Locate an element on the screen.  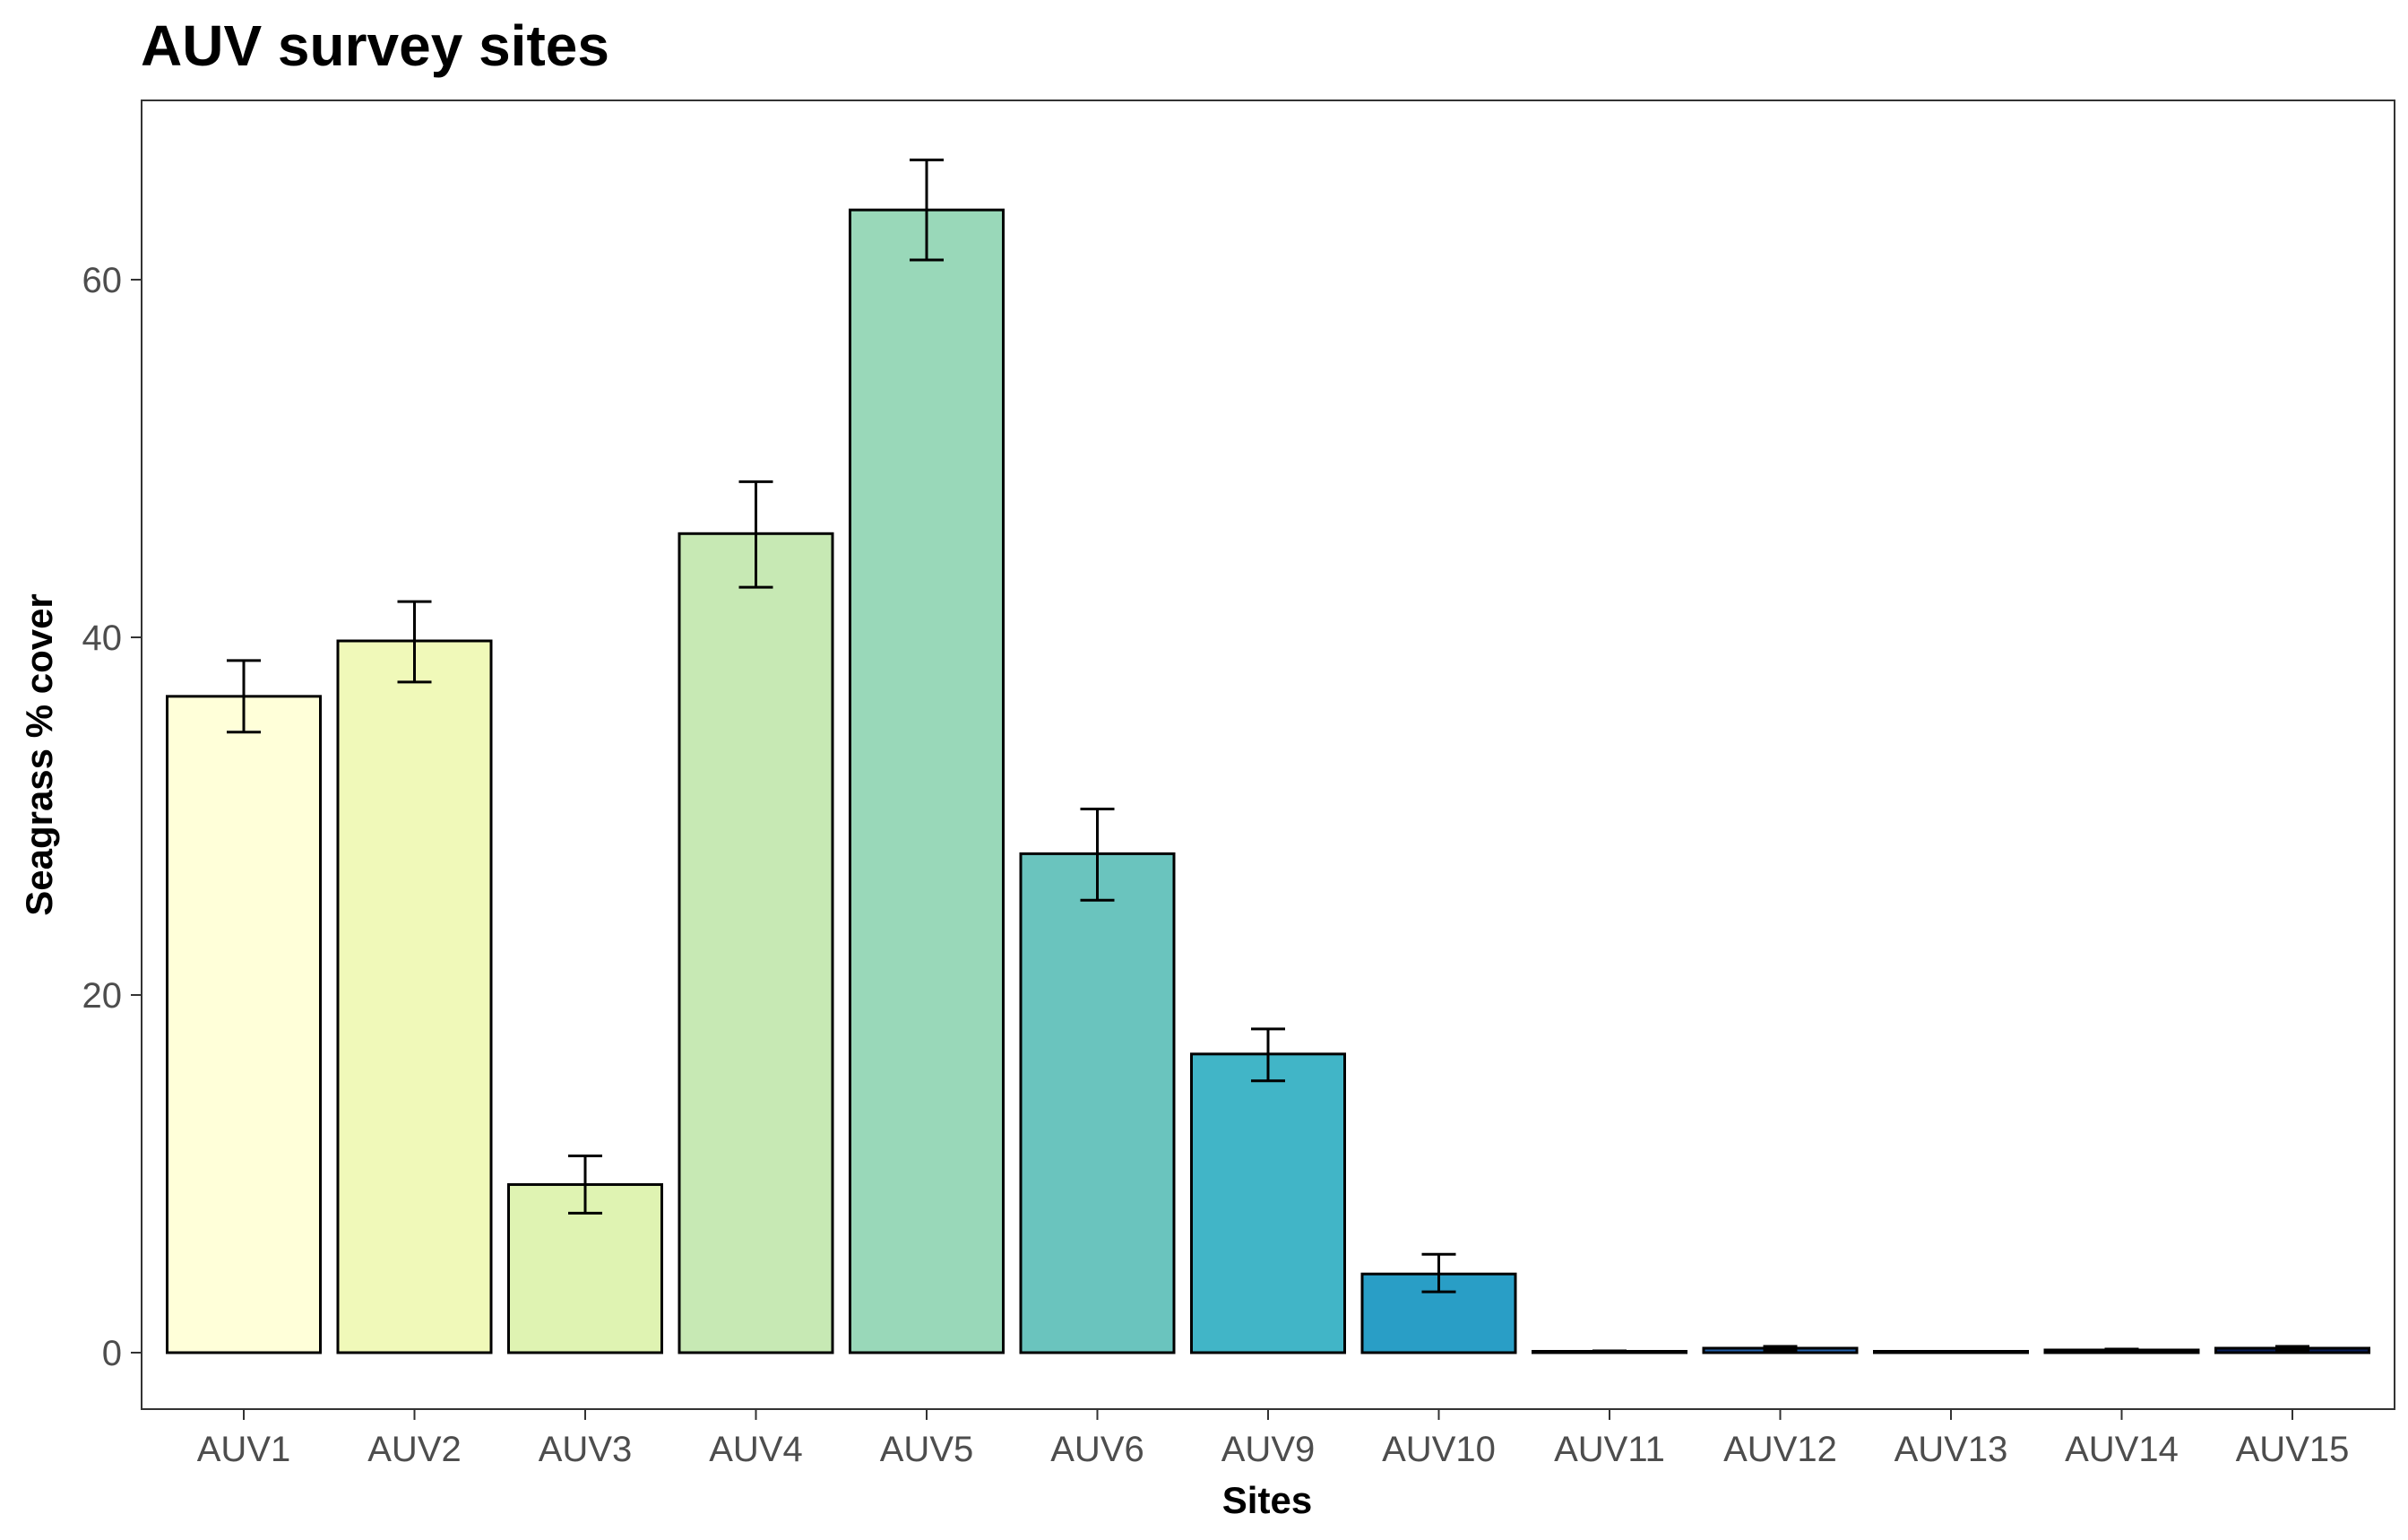
bar-auv5 is located at coordinates (927, 781).